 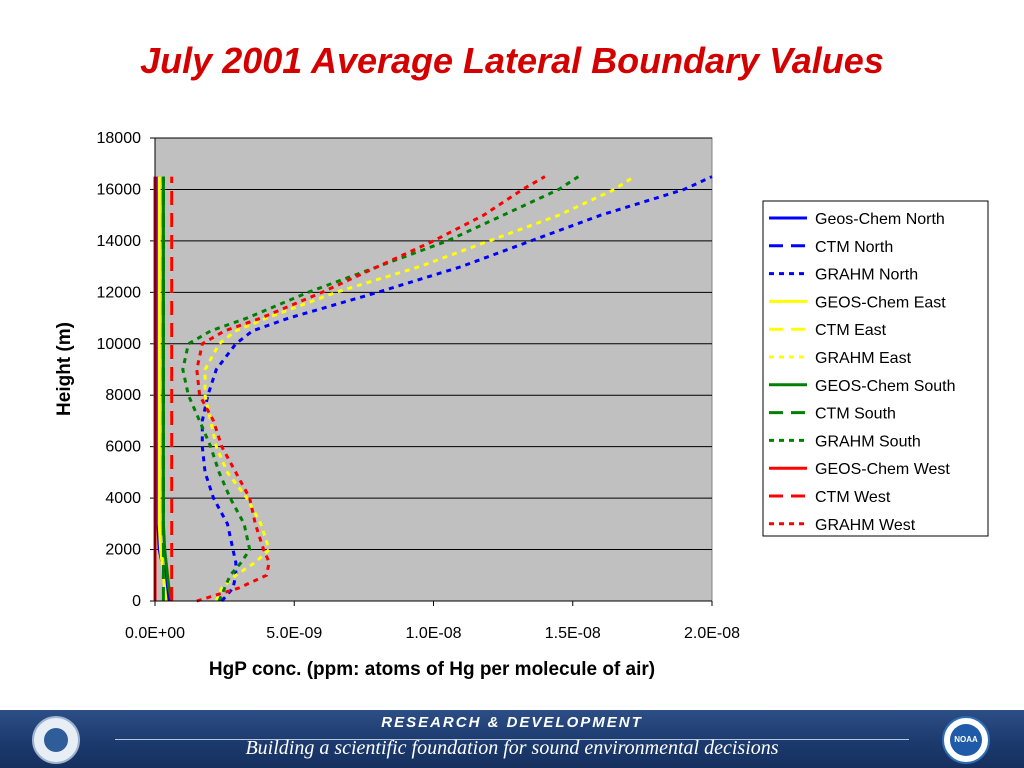 What do you see at coordinates (853, 497) in the screenshot?
I see `legend-label: CTM West` at bounding box center [853, 497].